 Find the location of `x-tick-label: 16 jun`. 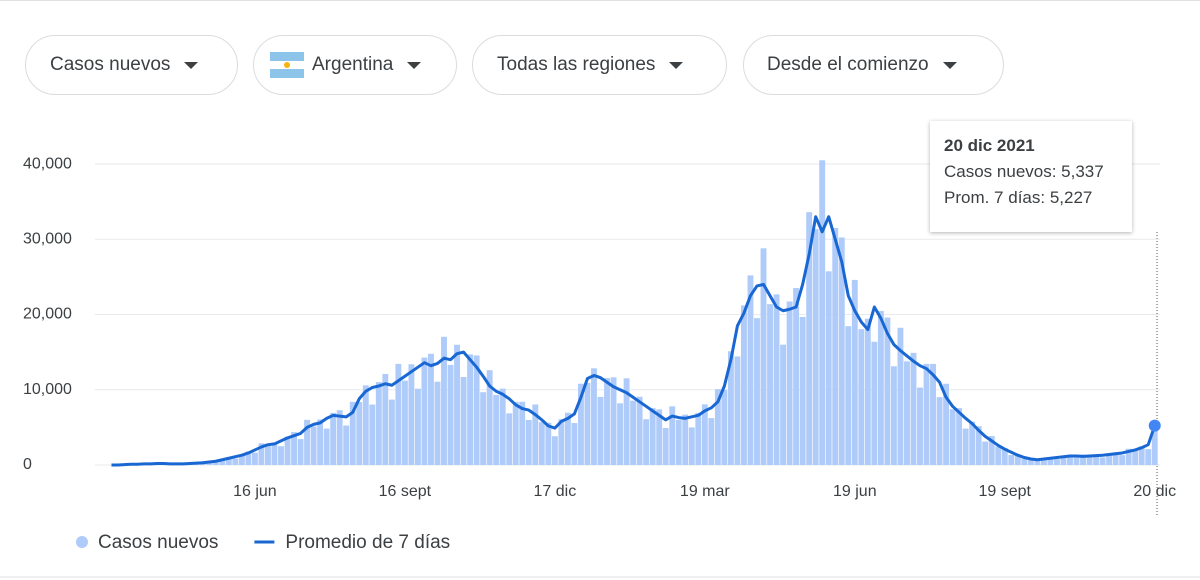

x-tick-label: 16 jun is located at coordinates (255, 491).